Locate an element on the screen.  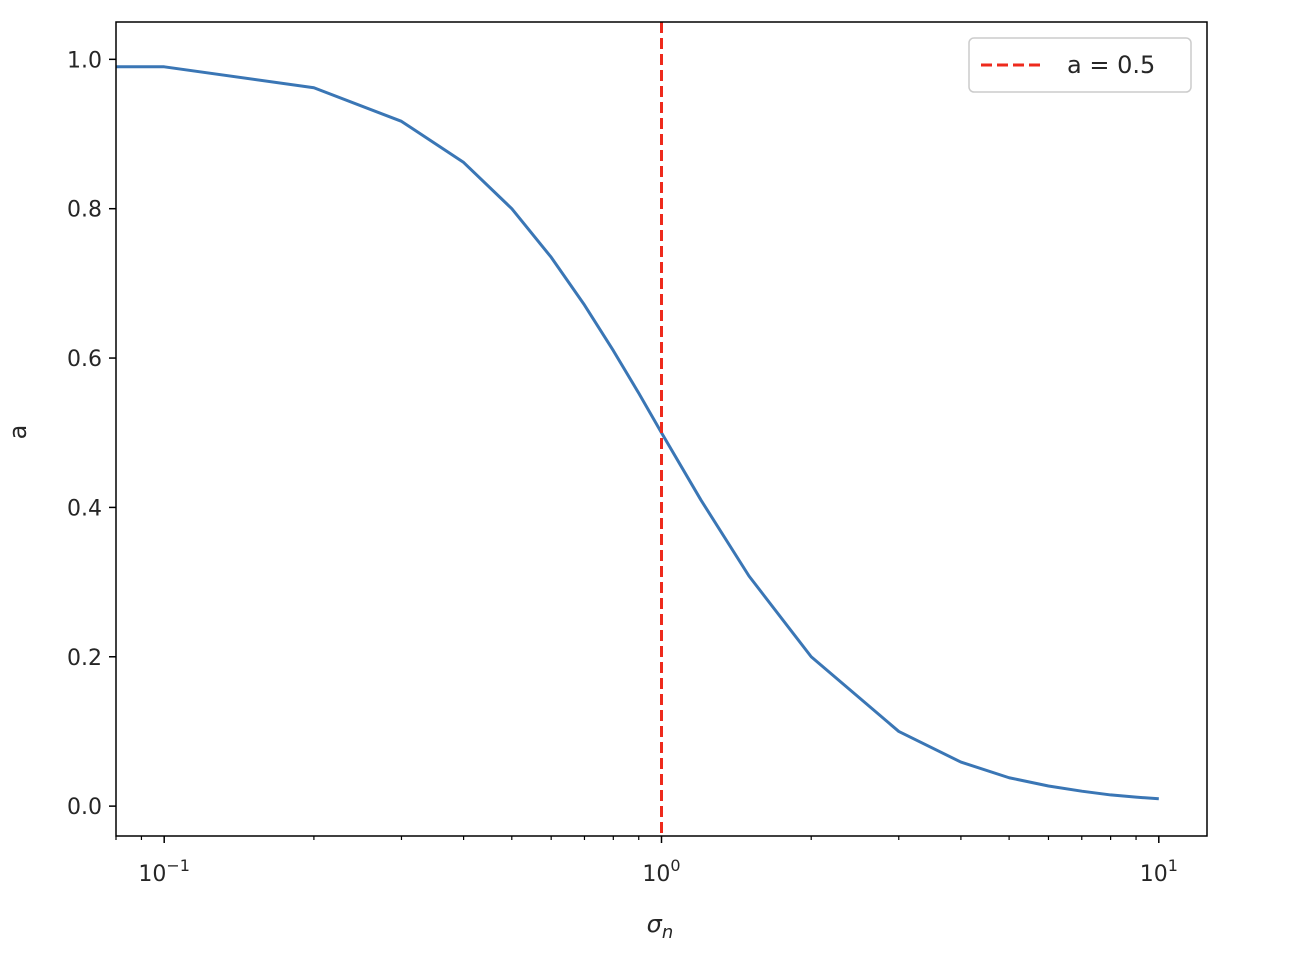
legend-label: a = 0.5 is located at coordinates (1111, 65).